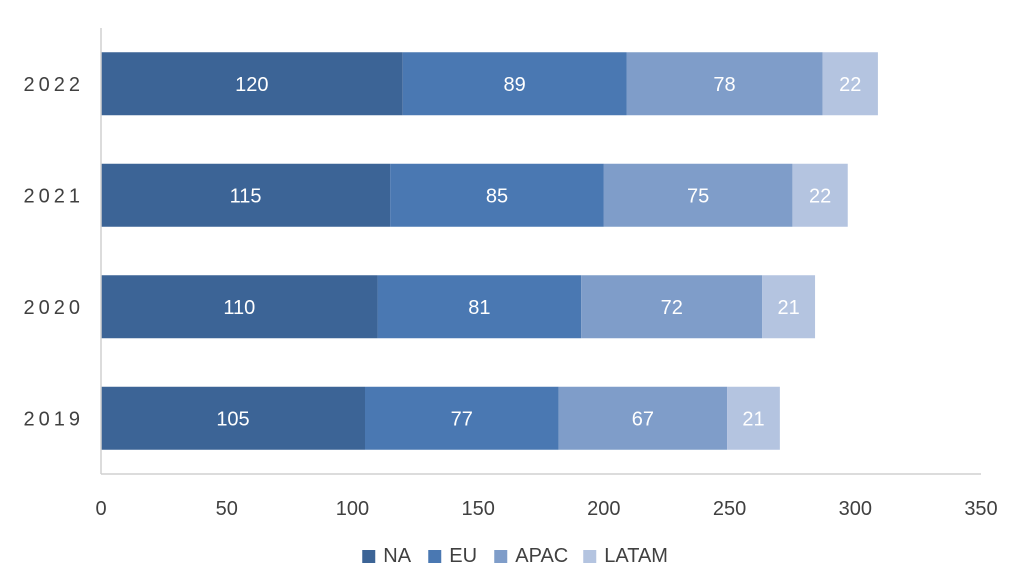  Describe the element at coordinates (541, 556) in the screenshot. I see `legend-label-apac: APAC` at that location.